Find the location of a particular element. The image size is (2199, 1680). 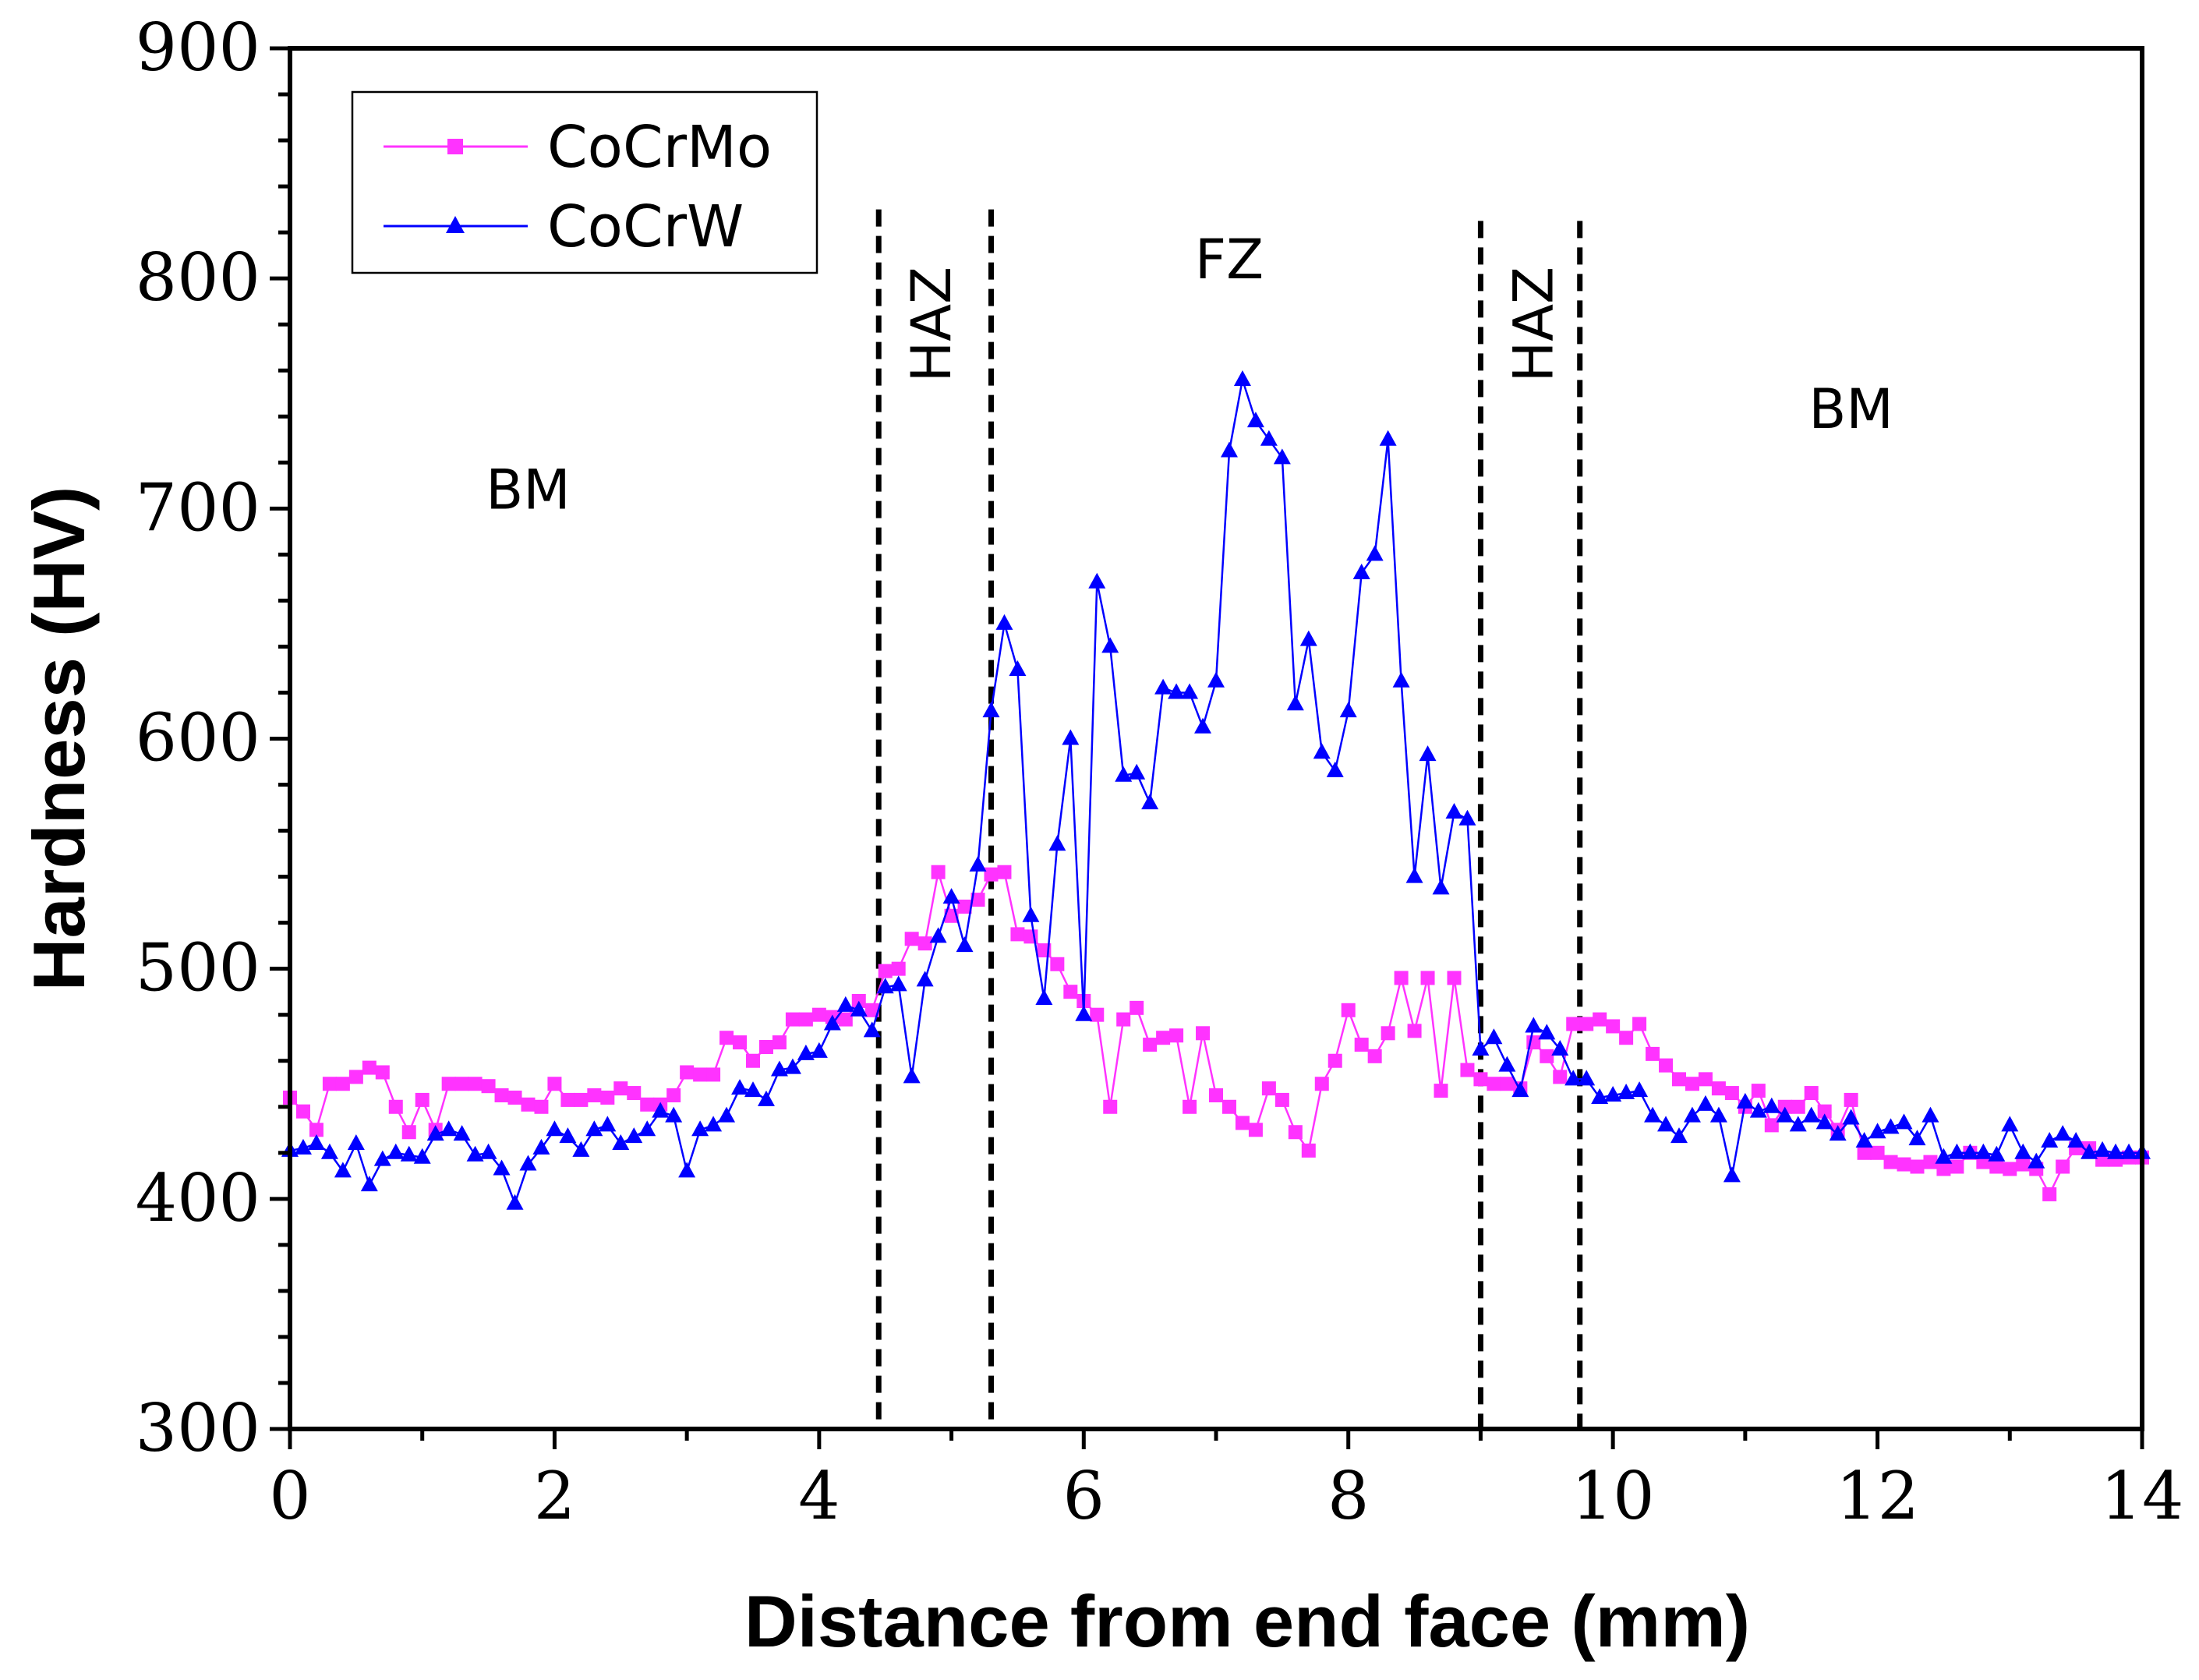

legend-label: CoCrW is located at coordinates (645, 227).